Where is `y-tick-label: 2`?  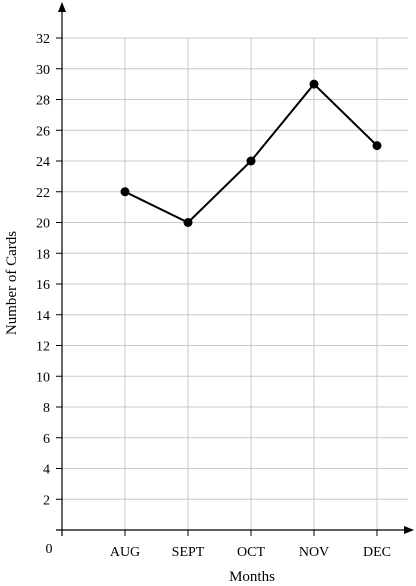 y-tick-label: 2 is located at coordinates (46, 500).